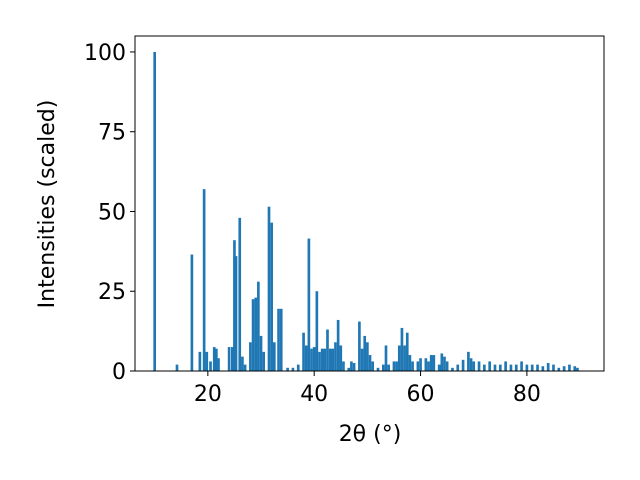 The width and height of the screenshot is (640, 480). I want to click on y-tick-label: 75, so click(112, 133).